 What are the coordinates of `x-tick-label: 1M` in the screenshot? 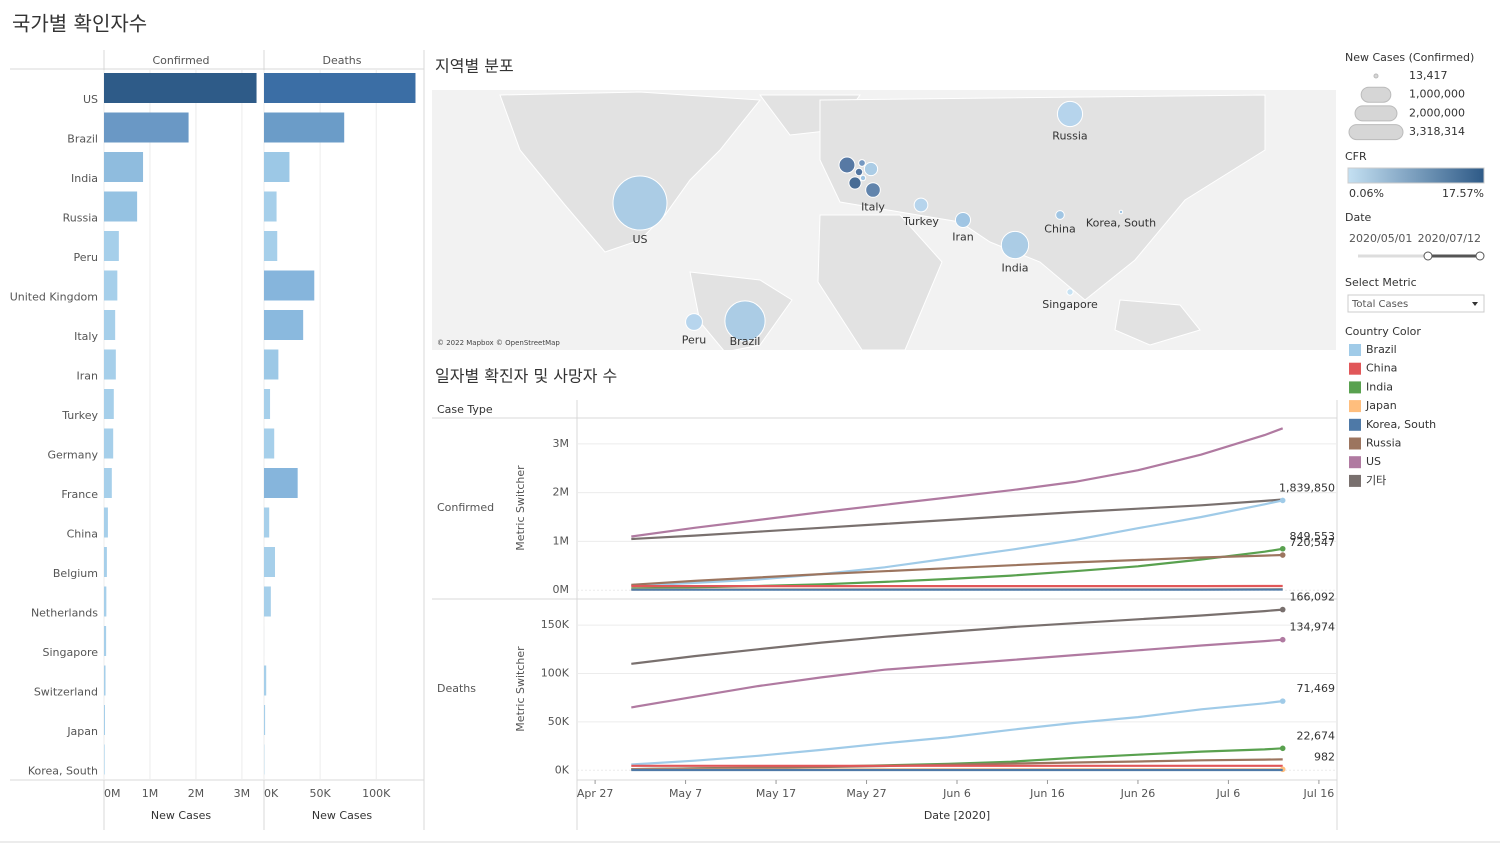 It's located at (150, 793).